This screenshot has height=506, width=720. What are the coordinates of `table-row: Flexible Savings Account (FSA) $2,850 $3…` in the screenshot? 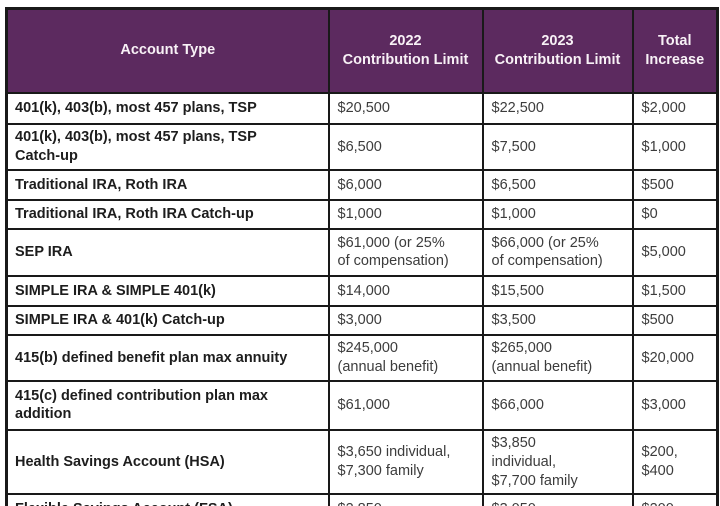 It's located at (362, 499).